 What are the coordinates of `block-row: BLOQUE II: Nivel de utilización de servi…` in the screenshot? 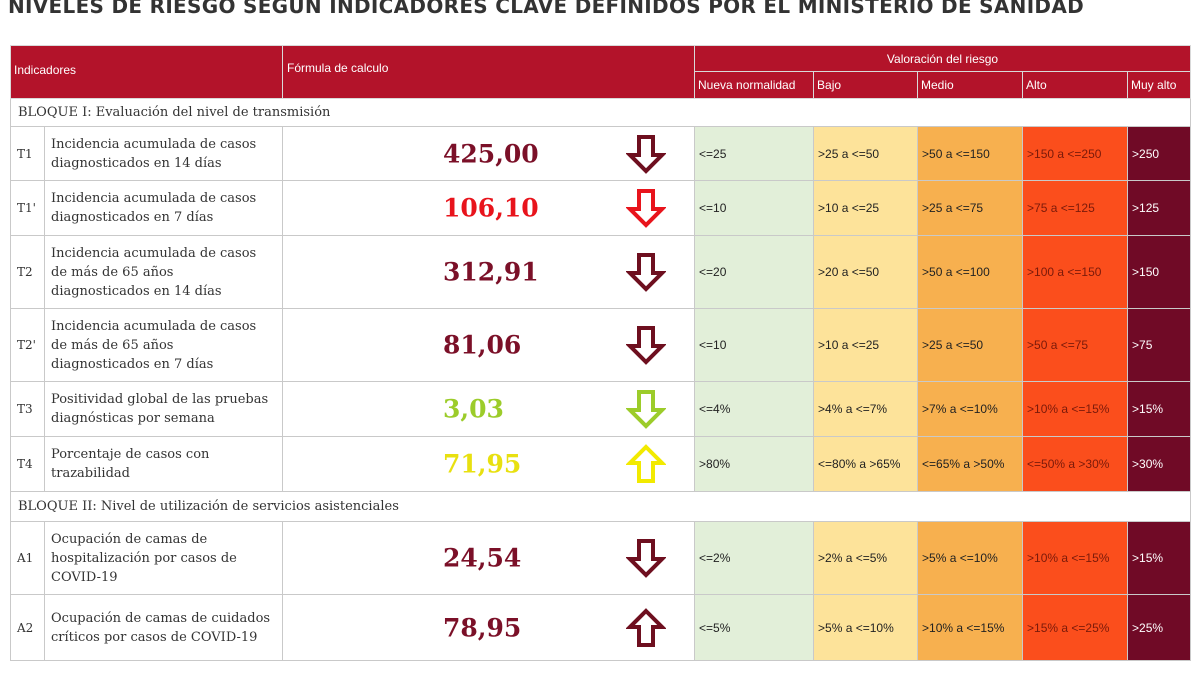 It's located at (600, 506).